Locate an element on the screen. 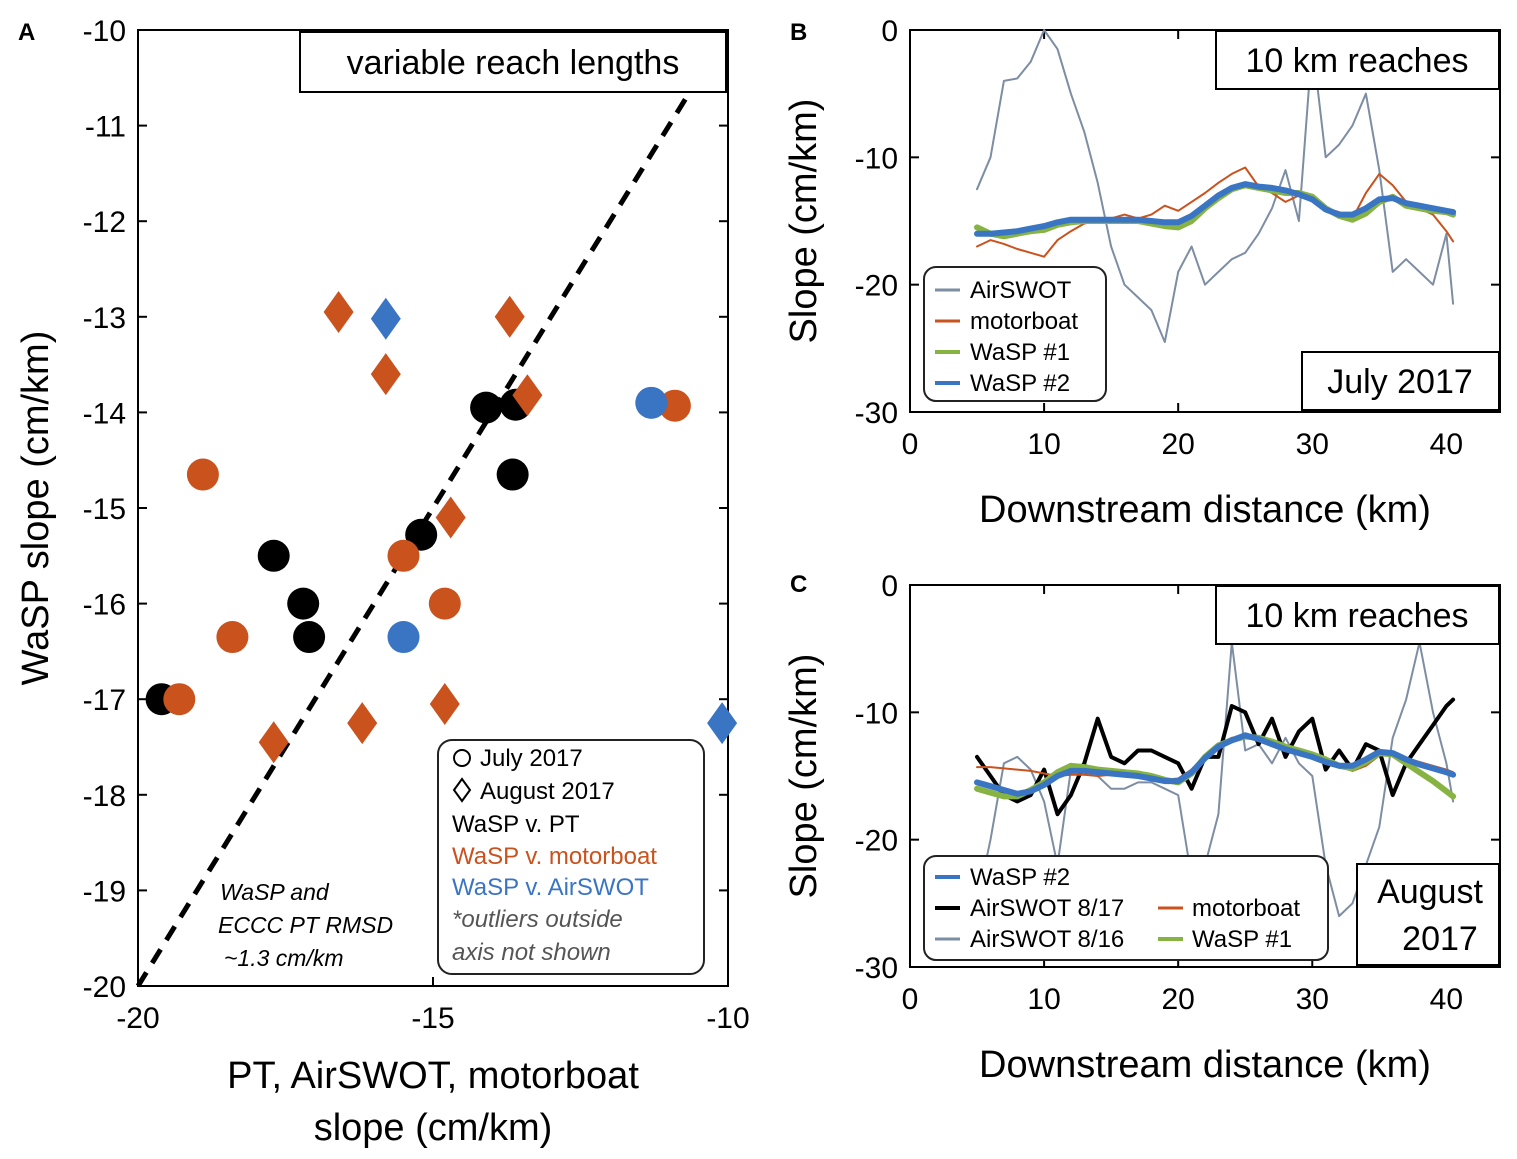 Image resolution: width=1517 pixels, height=1159 pixels. legend-august: August 2017 is located at coordinates (547, 791).